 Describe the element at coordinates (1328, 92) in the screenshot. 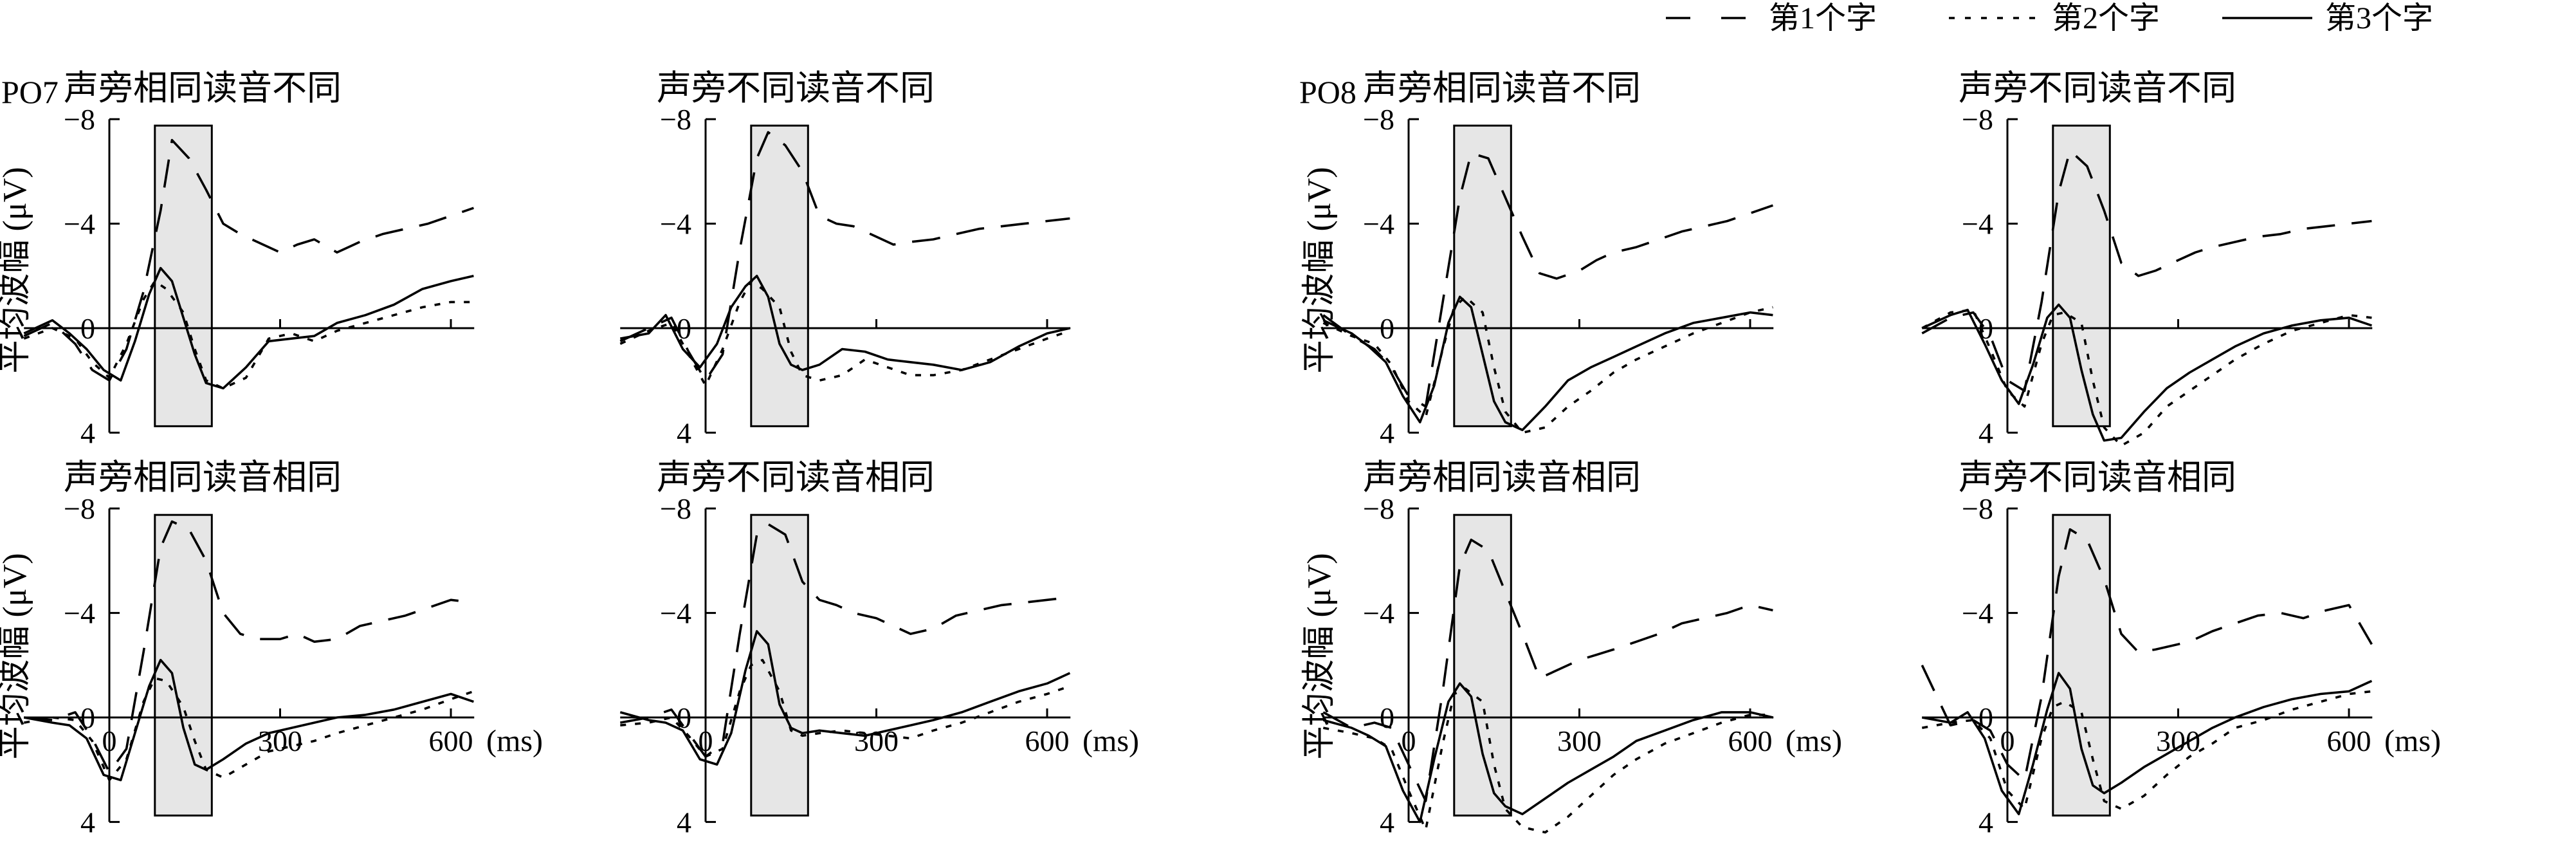

I see `electrode-label-po8: PO8` at that location.